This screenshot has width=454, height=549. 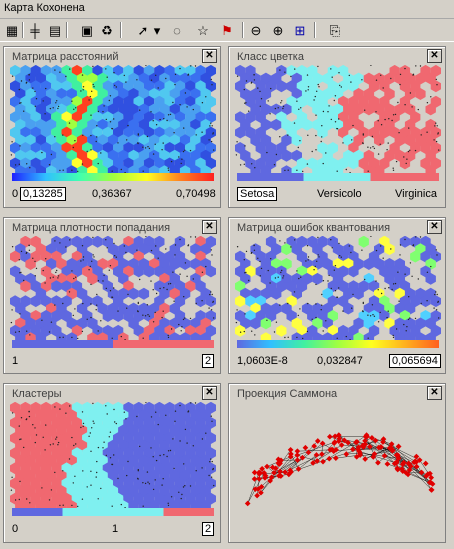 What do you see at coordinates (43, 194) in the screenshot?
I see `scale-selected-value: 0,13285` at bounding box center [43, 194].